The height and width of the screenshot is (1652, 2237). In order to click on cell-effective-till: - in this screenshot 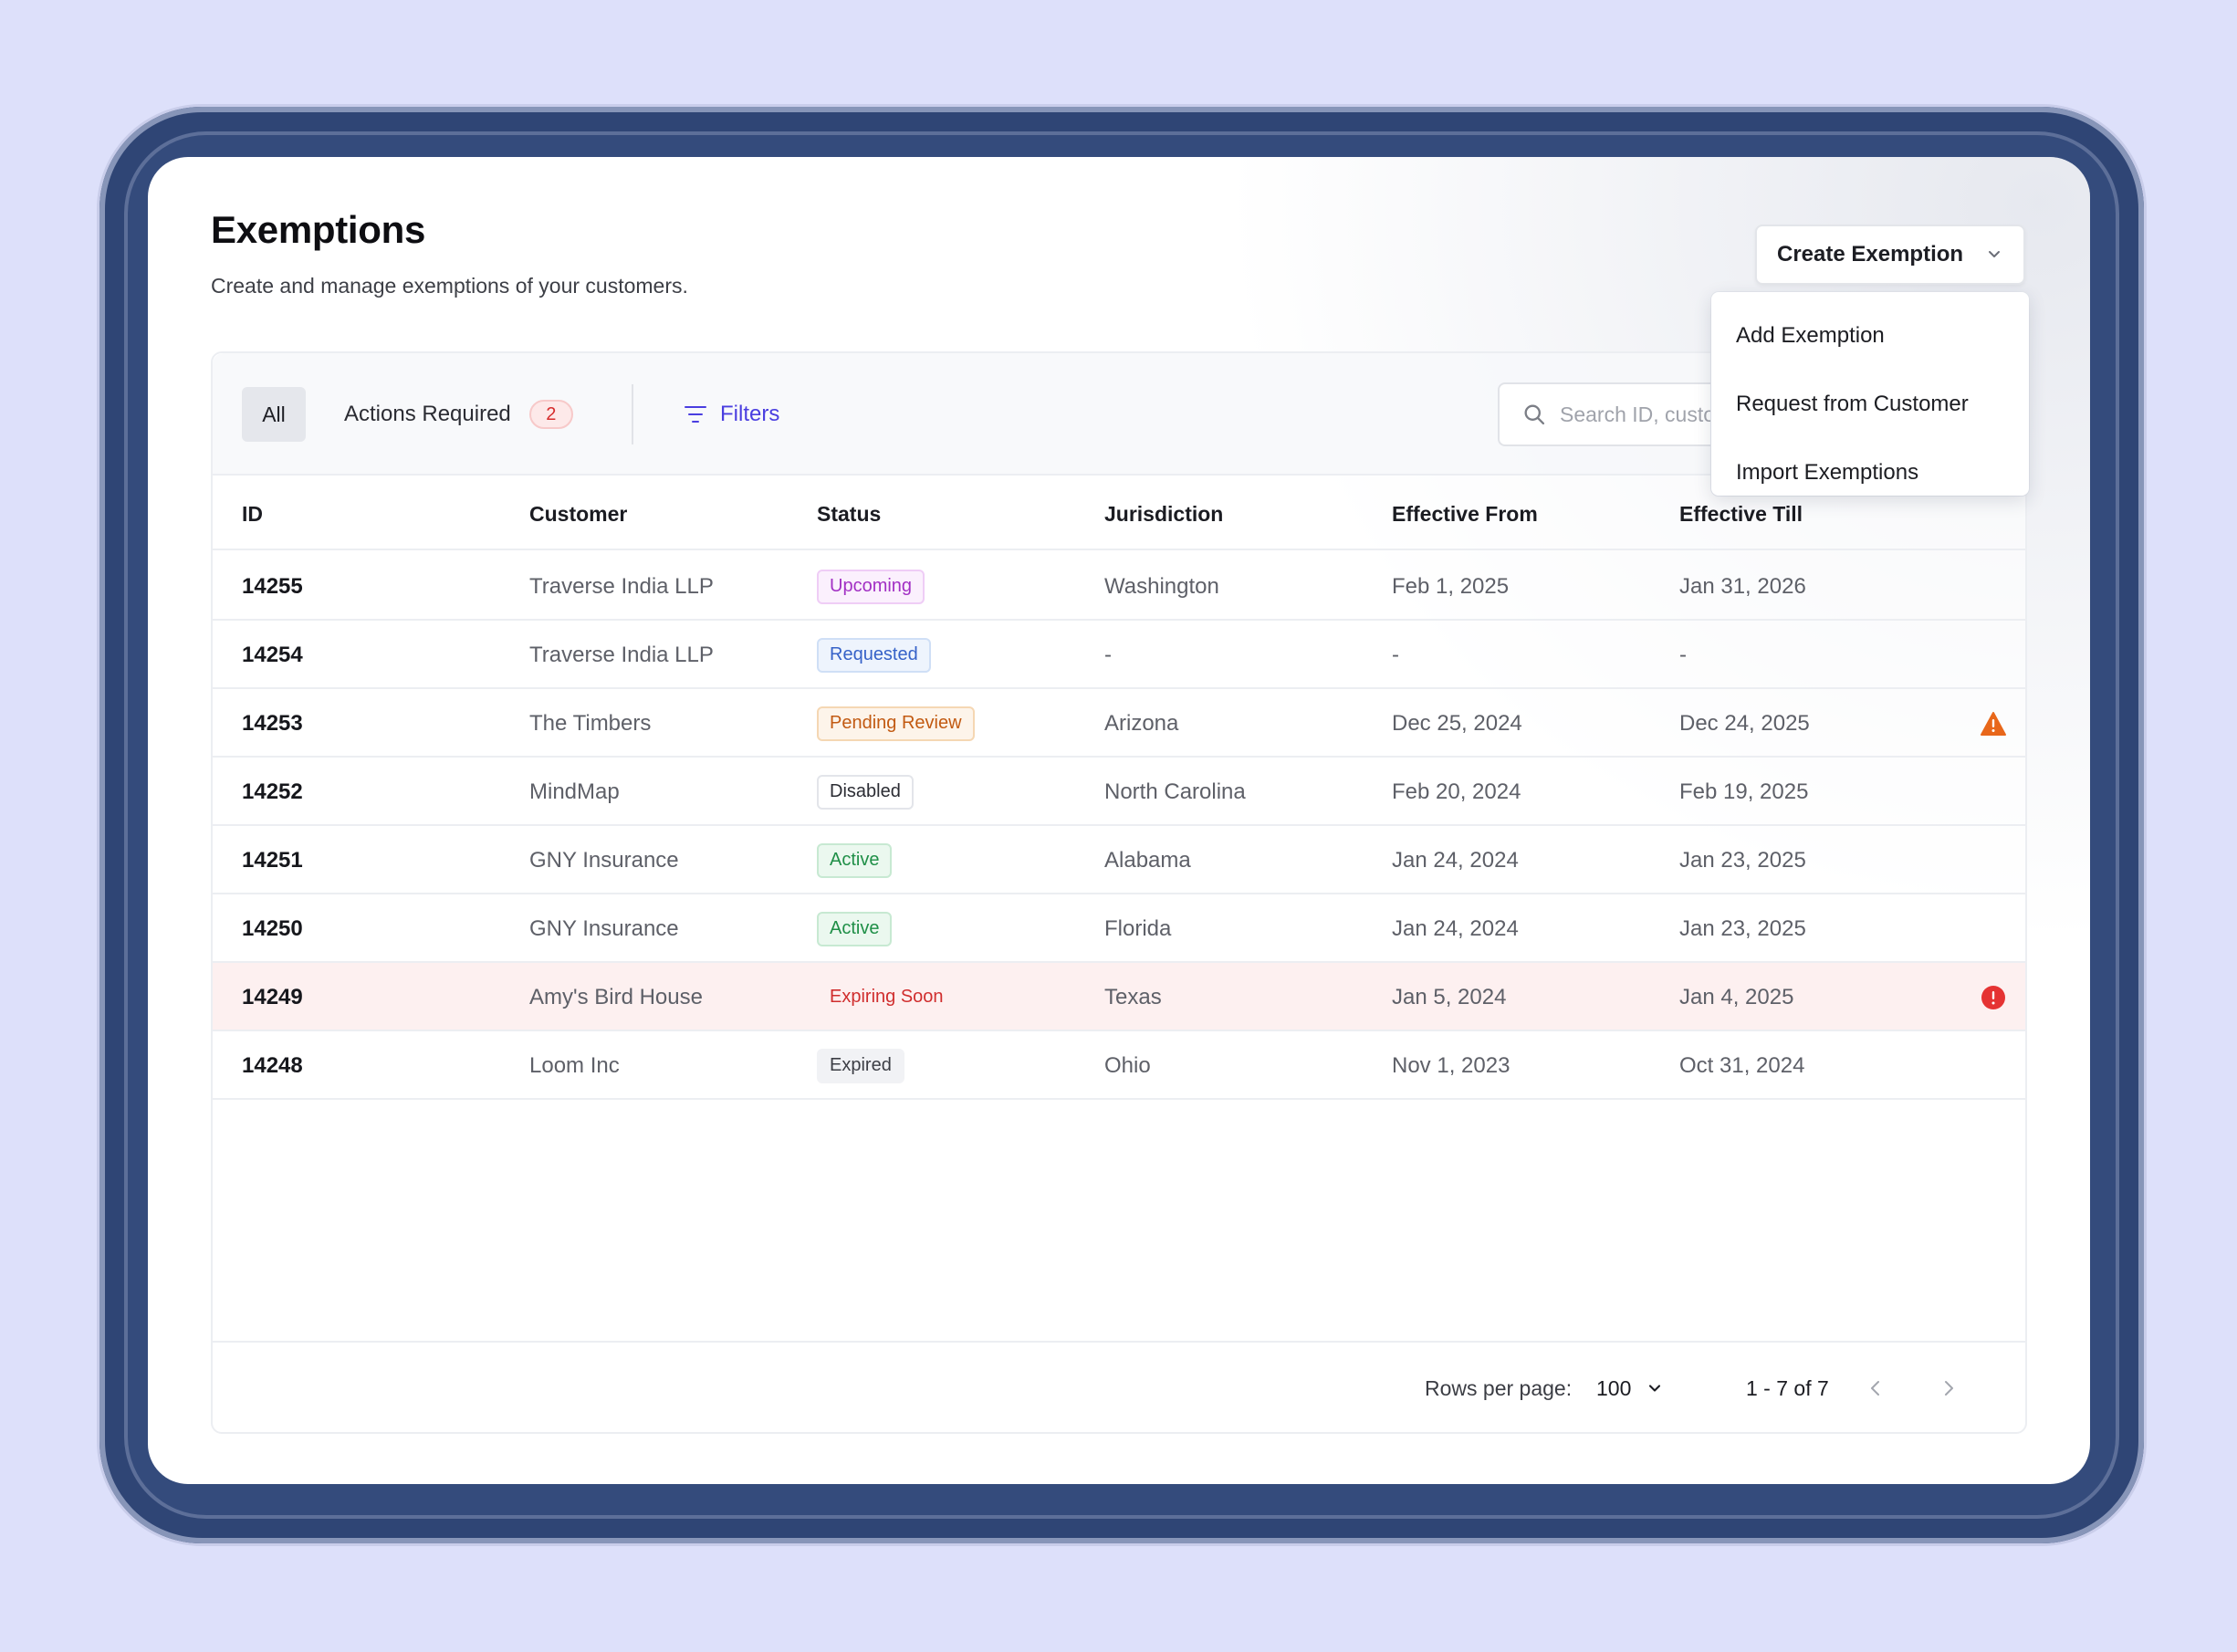, I will do `click(1683, 654)`.